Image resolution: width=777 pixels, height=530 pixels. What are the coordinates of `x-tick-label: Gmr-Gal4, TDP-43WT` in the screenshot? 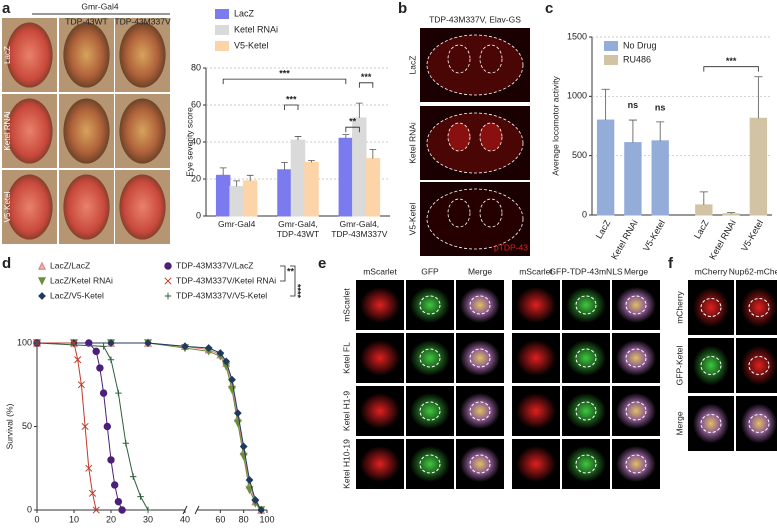 It's located at (298, 229).